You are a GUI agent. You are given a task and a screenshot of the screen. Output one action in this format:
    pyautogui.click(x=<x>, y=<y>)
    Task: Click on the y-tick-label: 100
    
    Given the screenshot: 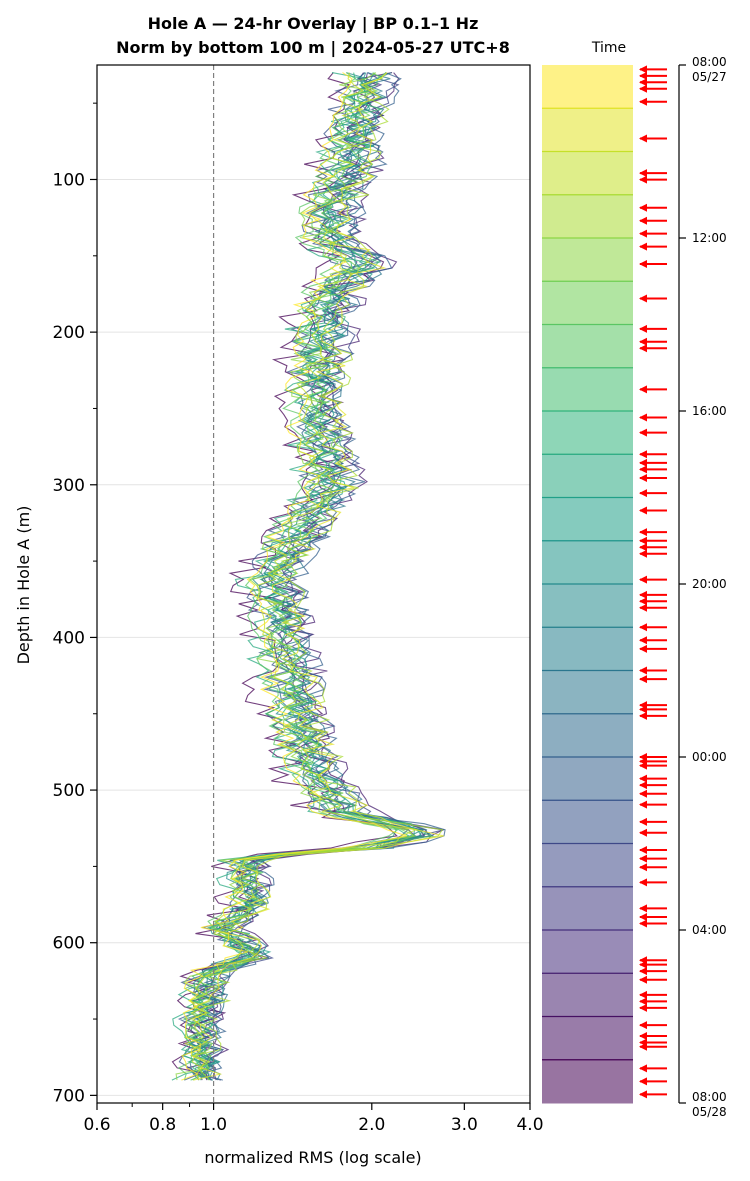 What is the action you would take?
    pyautogui.click(x=69, y=180)
    